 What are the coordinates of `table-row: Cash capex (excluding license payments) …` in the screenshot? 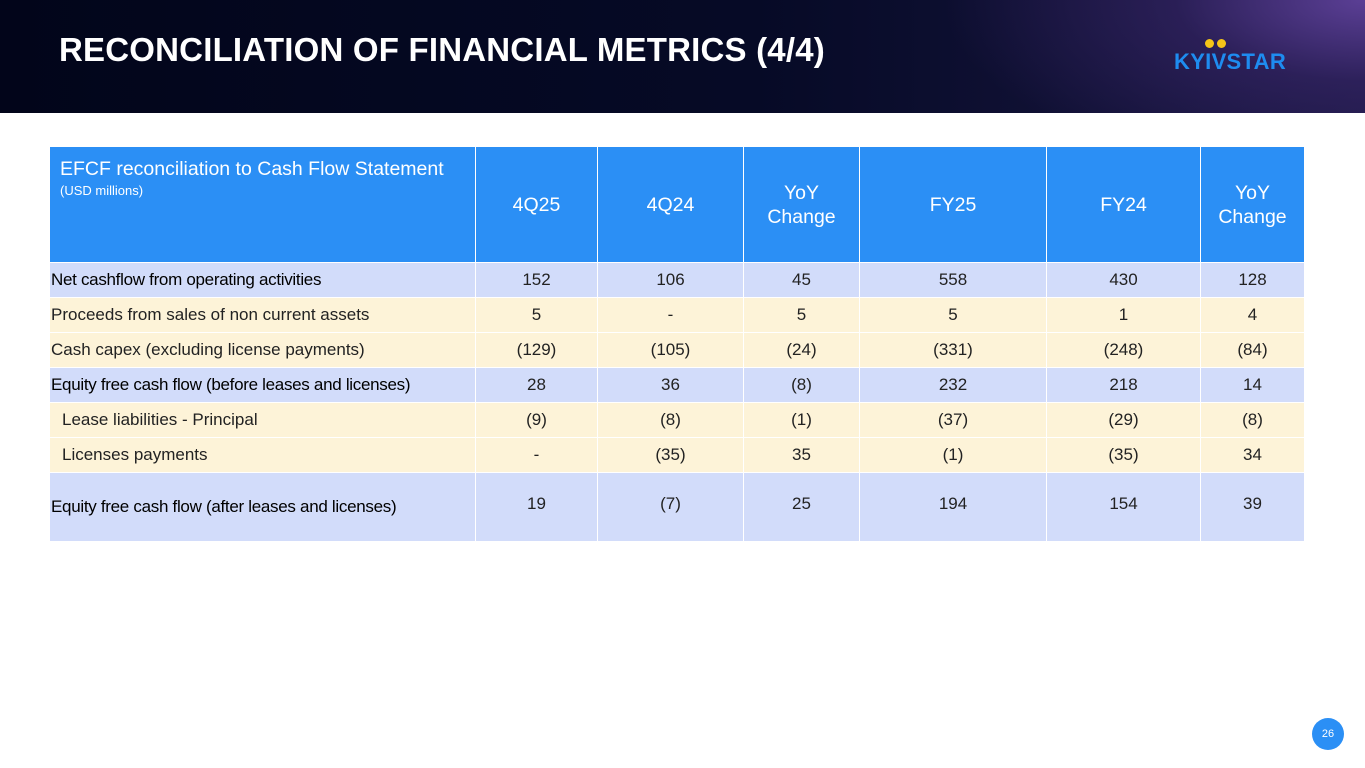 It's located at (677, 350).